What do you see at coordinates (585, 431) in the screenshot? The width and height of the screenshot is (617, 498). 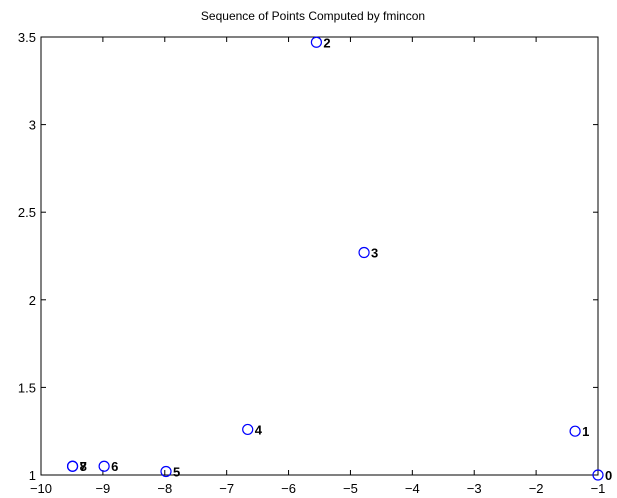 I see `data-point-label: 1` at bounding box center [585, 431].